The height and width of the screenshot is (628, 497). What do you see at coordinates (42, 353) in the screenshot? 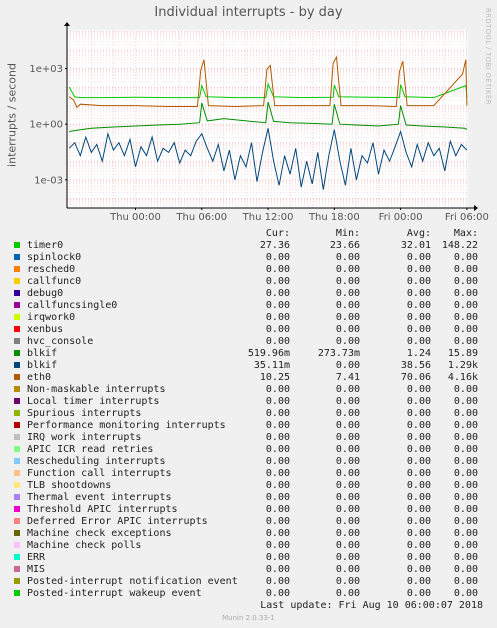
I see `legend-name: blkif` at bounding box center [42, 353].